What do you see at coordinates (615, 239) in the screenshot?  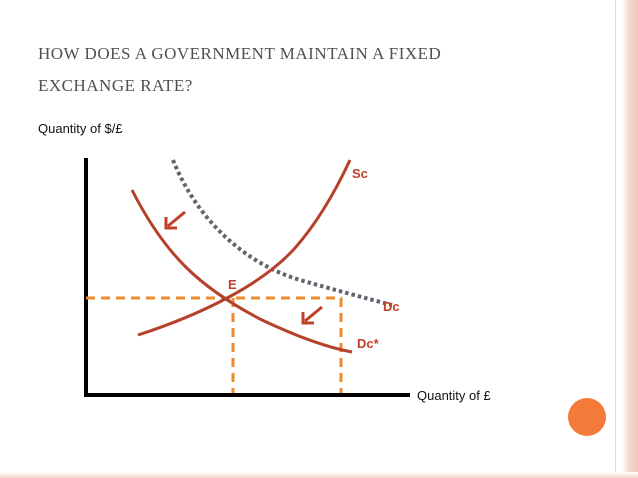 I see `slide-frame-line` at bounding box center [615, 239].